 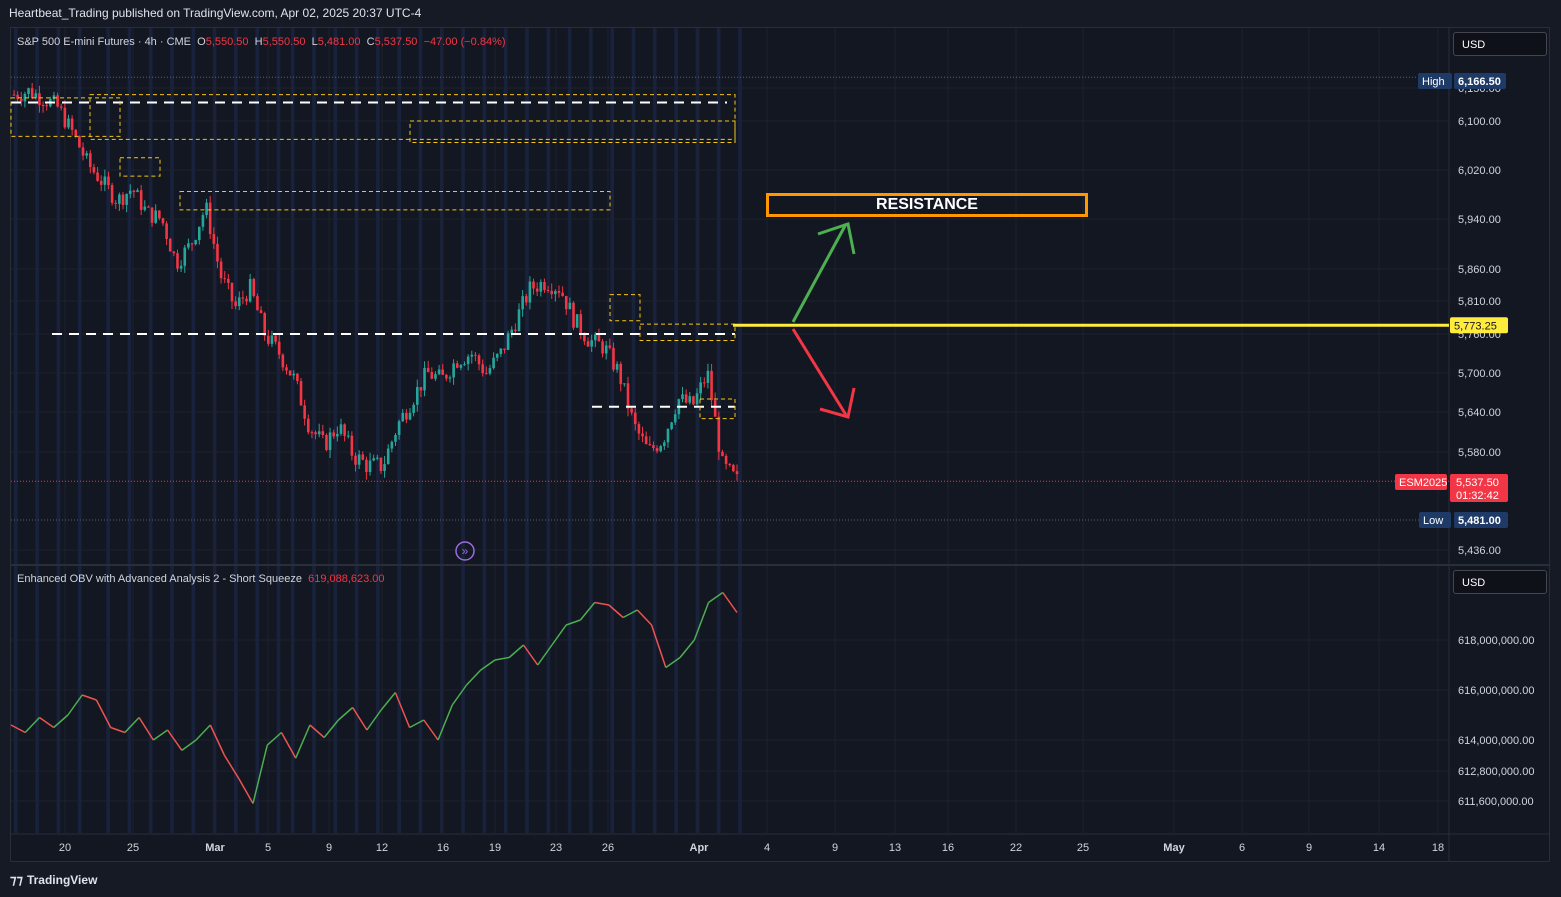 What do you see at coordinates (1479, 488) in the screenshot?
I see `last-price-tag-bg` at bounding box center [1479, 488].